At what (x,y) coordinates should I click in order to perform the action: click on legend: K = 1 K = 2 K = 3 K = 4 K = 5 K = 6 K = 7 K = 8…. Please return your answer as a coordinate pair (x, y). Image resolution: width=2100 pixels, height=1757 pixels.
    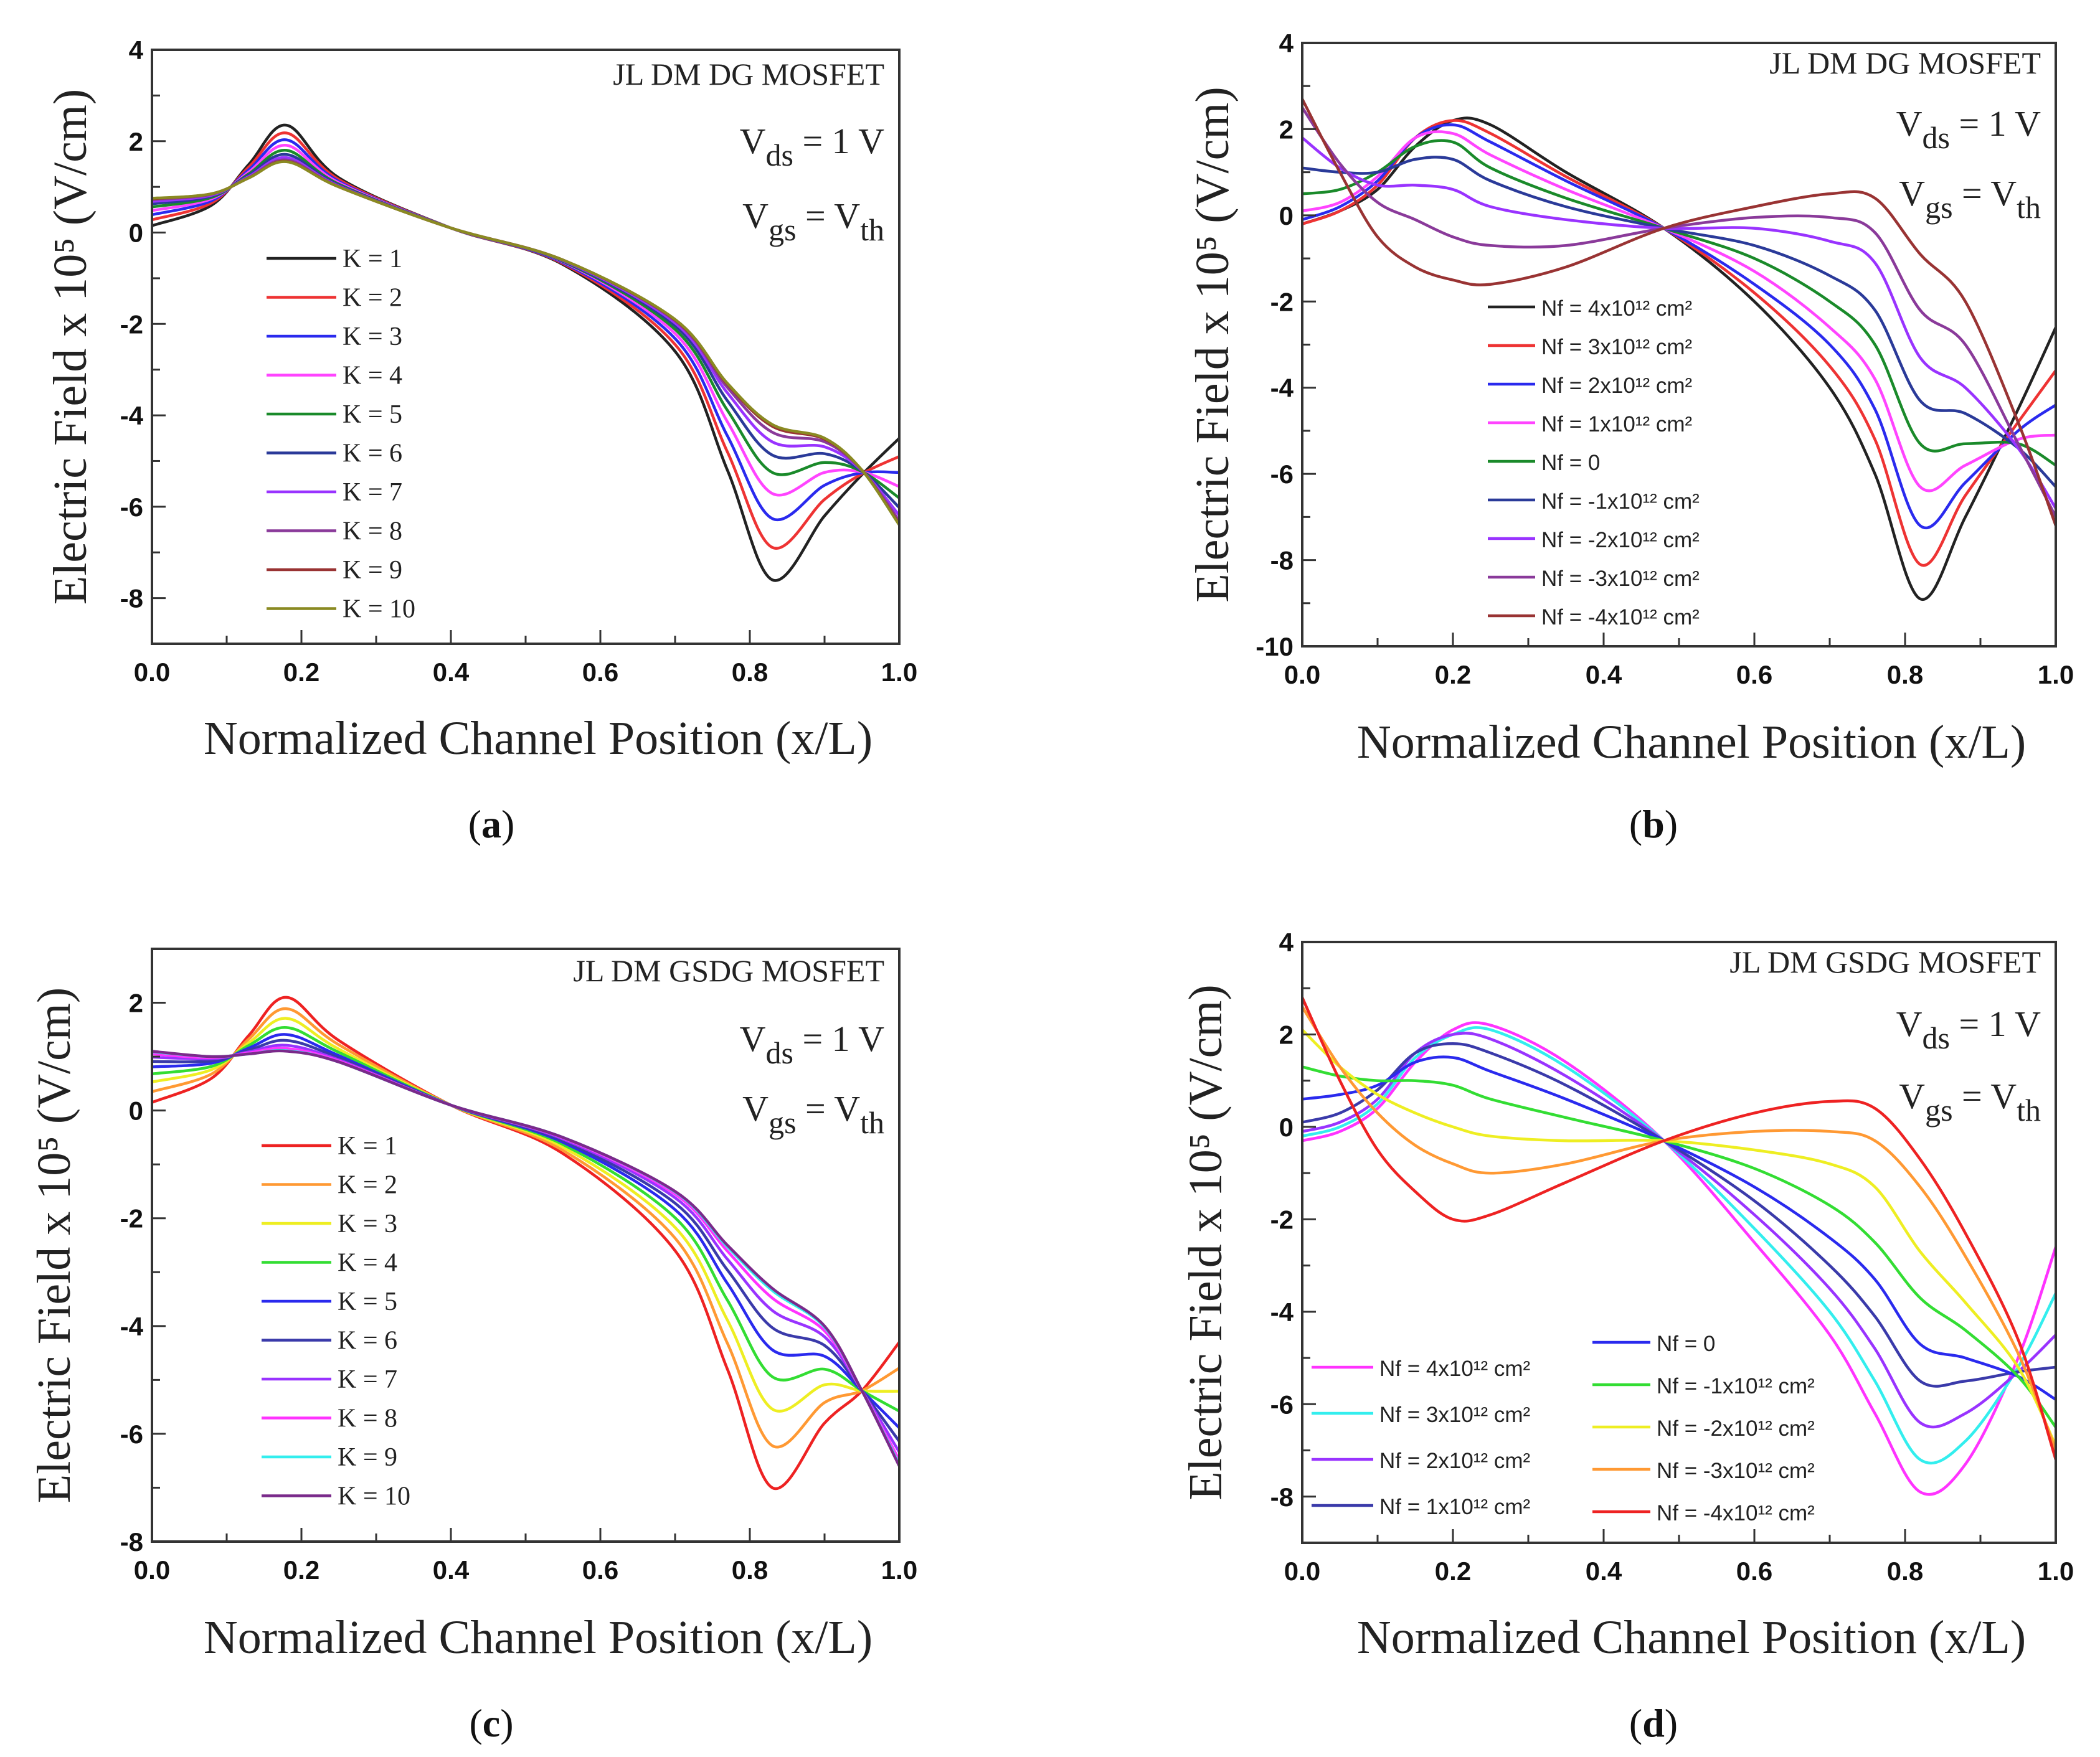
    Looking at the image, I should click on (336, 1322).